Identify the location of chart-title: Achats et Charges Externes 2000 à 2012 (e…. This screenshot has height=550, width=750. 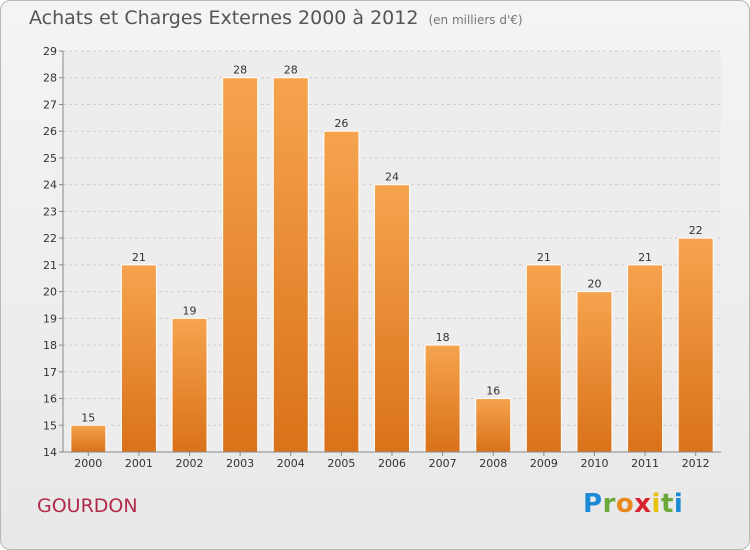
(276, 18).